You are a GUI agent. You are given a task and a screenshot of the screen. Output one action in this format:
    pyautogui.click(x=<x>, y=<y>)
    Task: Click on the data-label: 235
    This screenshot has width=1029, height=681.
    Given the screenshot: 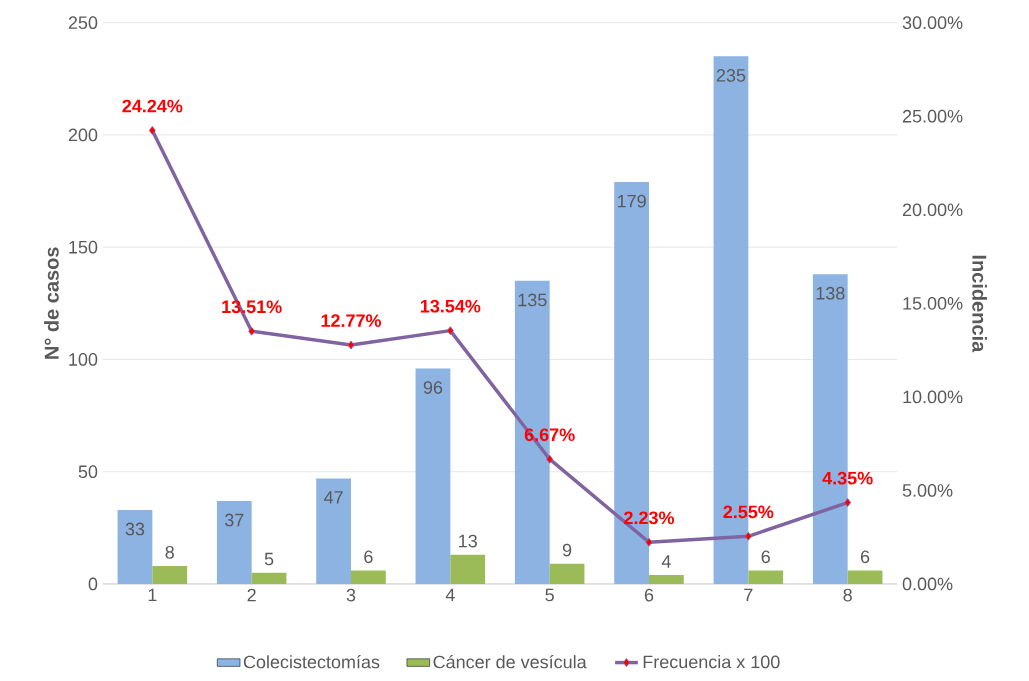 What is the action you would take?
    pyautogui.click(x=731, y=75)
    